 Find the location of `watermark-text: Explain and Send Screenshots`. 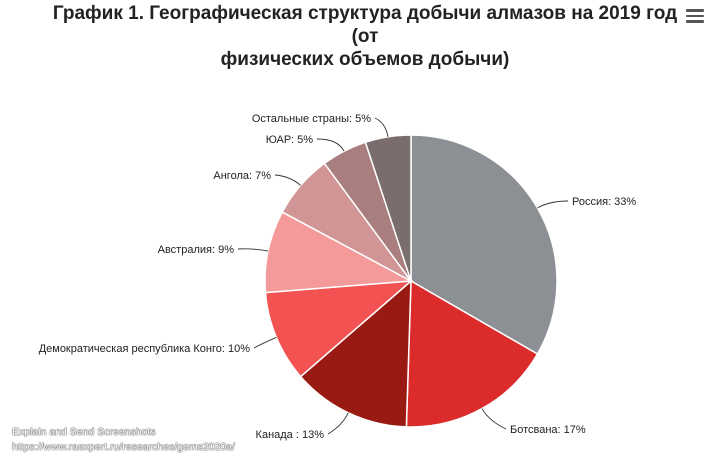

watermark-text: Explain and Send Screenshots is located at coordinates (84, 432).